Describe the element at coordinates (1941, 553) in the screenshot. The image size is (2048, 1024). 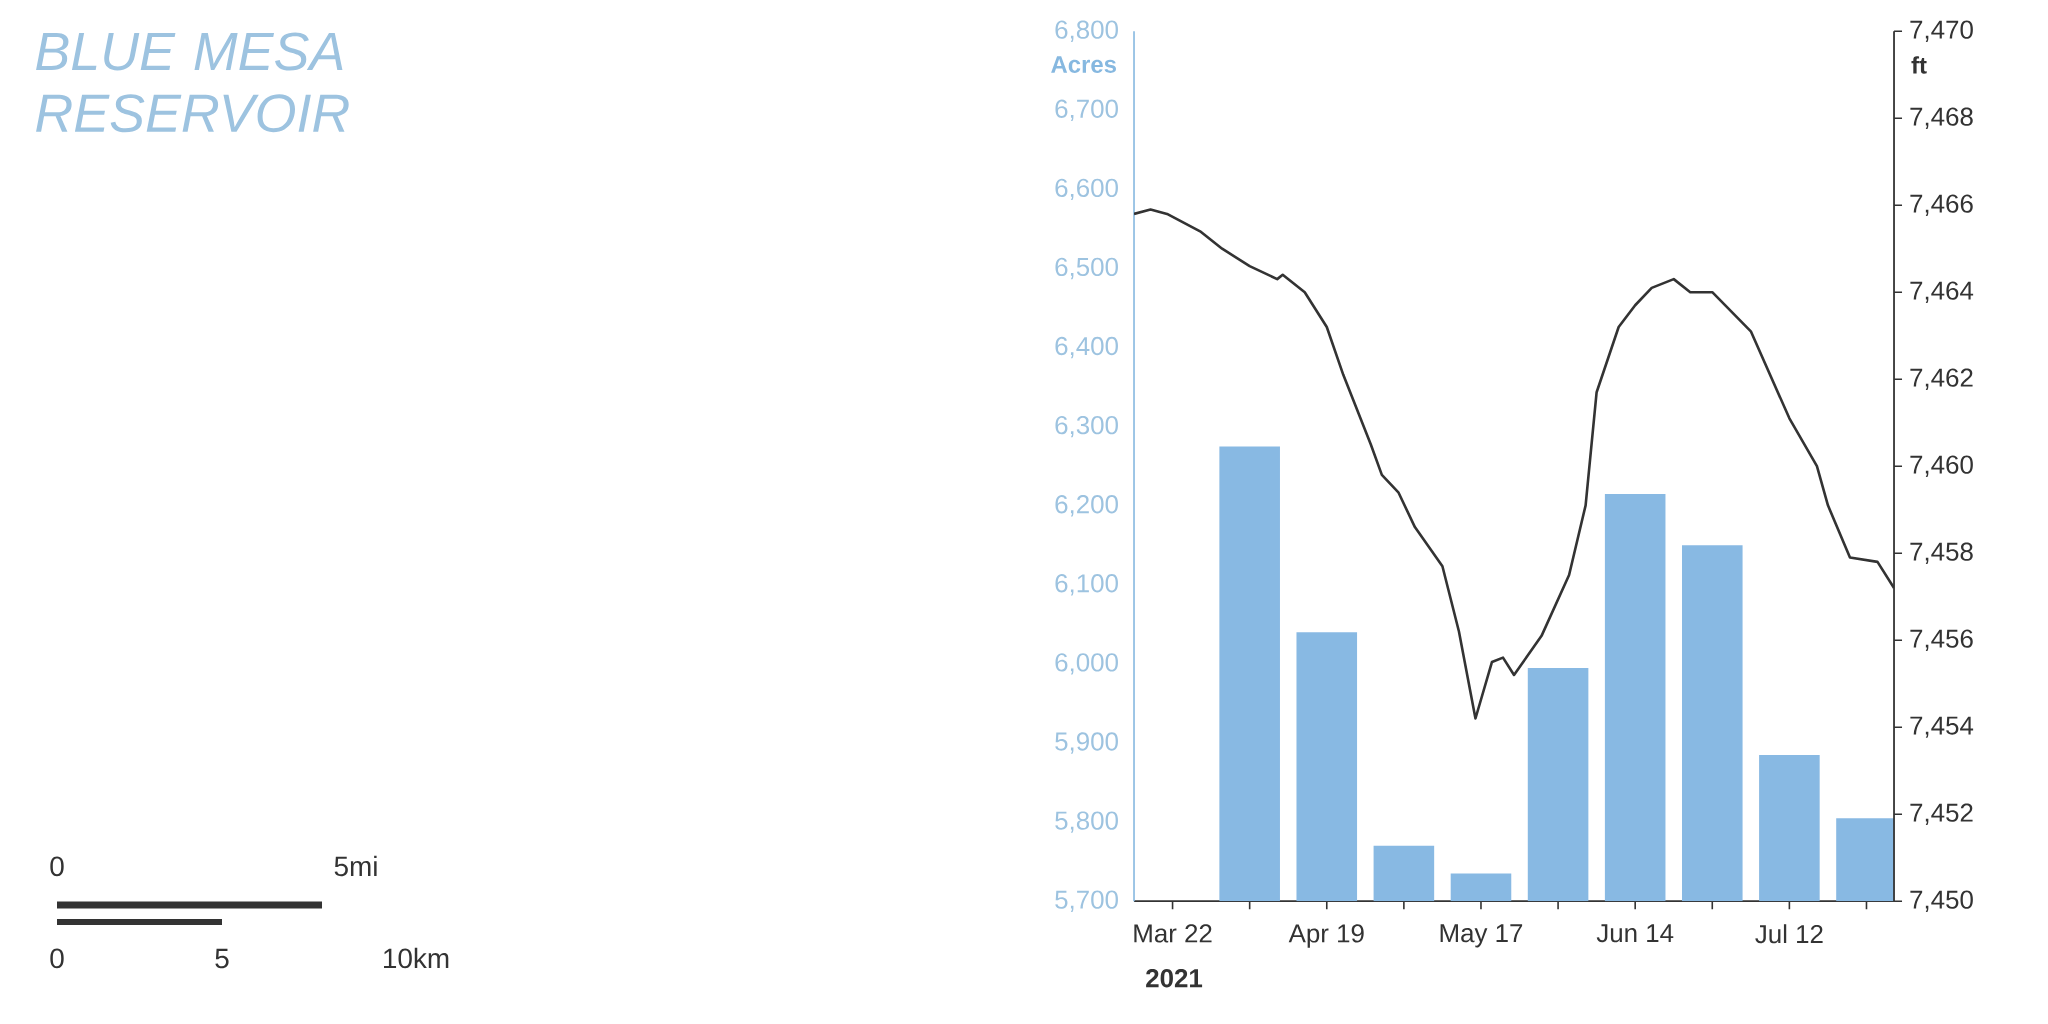
I see `y2-tick-label: 7,458` at that location.